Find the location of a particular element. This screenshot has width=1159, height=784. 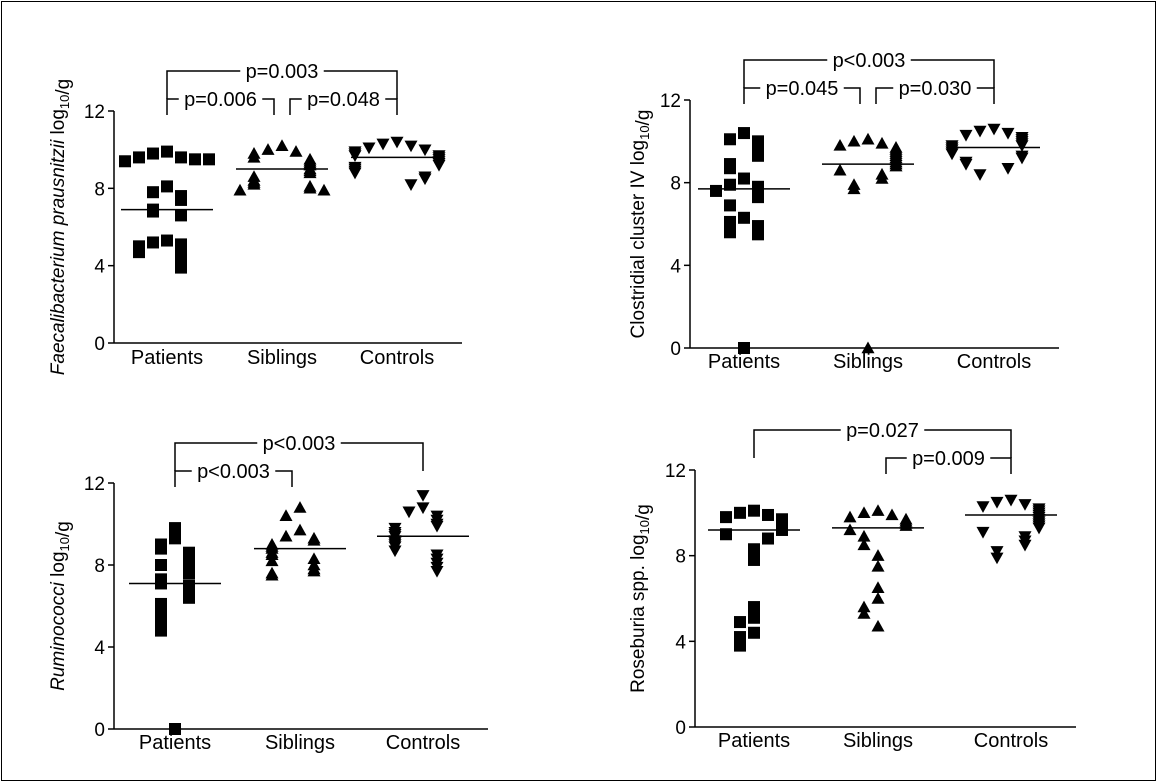

y-axis-label-part: log is located at coordinates (58, 566).